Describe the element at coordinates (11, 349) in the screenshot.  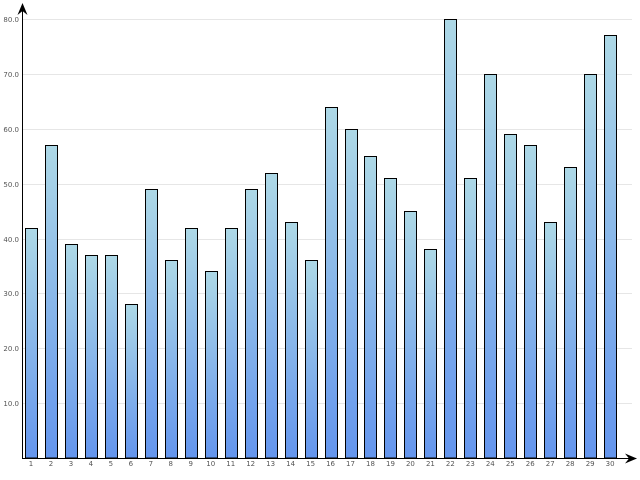
I see `y-tick-label: 20.0` at that location.